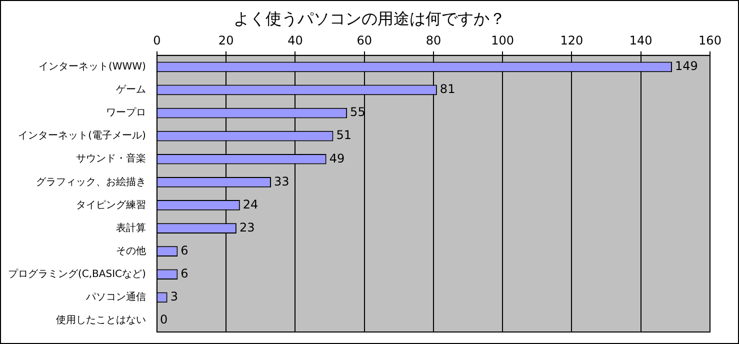 The image size is (739, 344). What do you see at coordinates (344, 135) in the screenshot?
I see `data-label: 51` at bounding box center [344, 135].